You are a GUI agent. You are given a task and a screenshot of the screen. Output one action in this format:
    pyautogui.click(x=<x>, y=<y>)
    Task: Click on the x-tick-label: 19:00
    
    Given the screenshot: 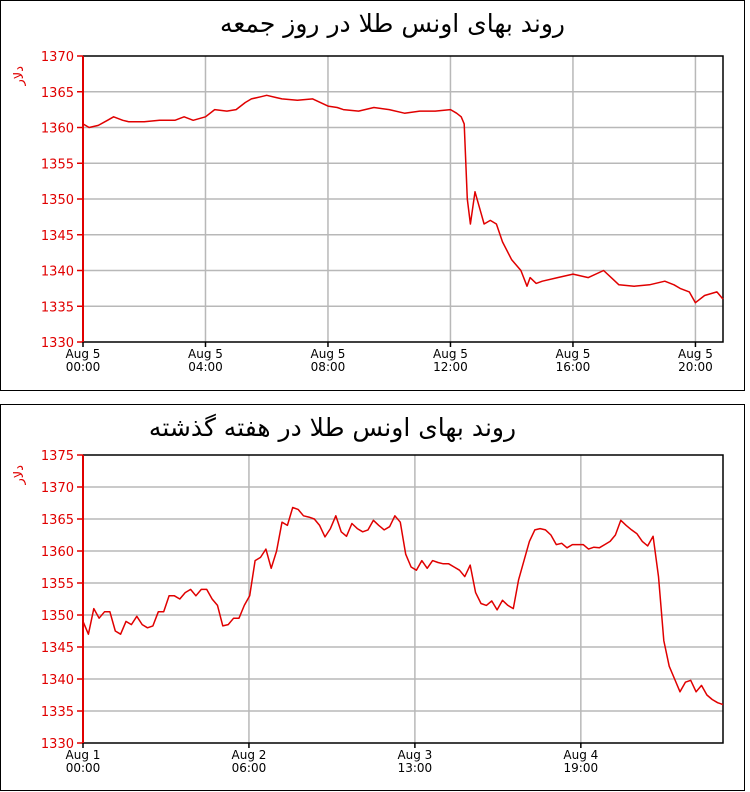 What is the action you would take?
    pyautogui.click(x=581, y=768)
    